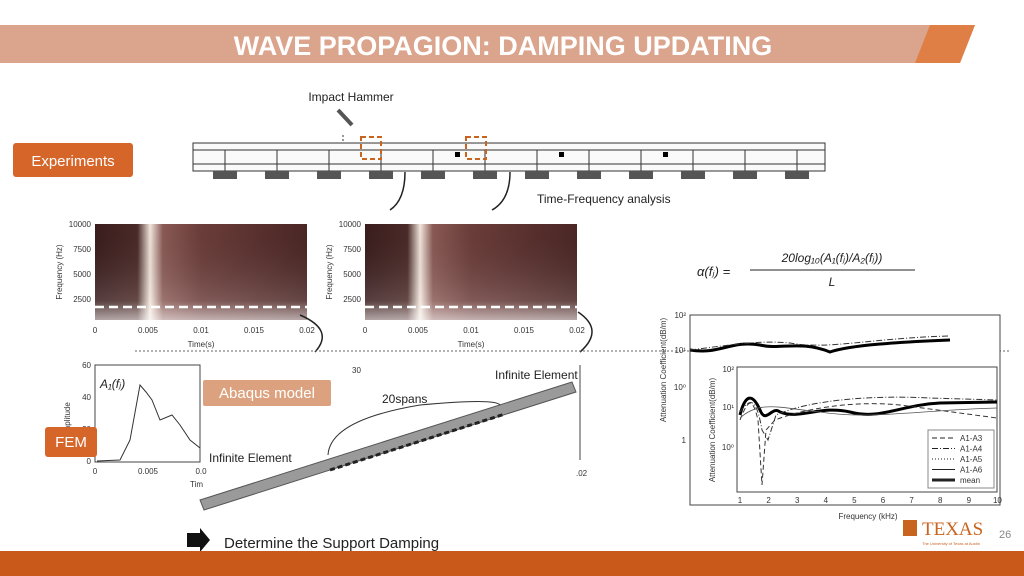  Describe the element at coordinates (940, 500) in the screenshot. I see `tick-label: 8` at that location.